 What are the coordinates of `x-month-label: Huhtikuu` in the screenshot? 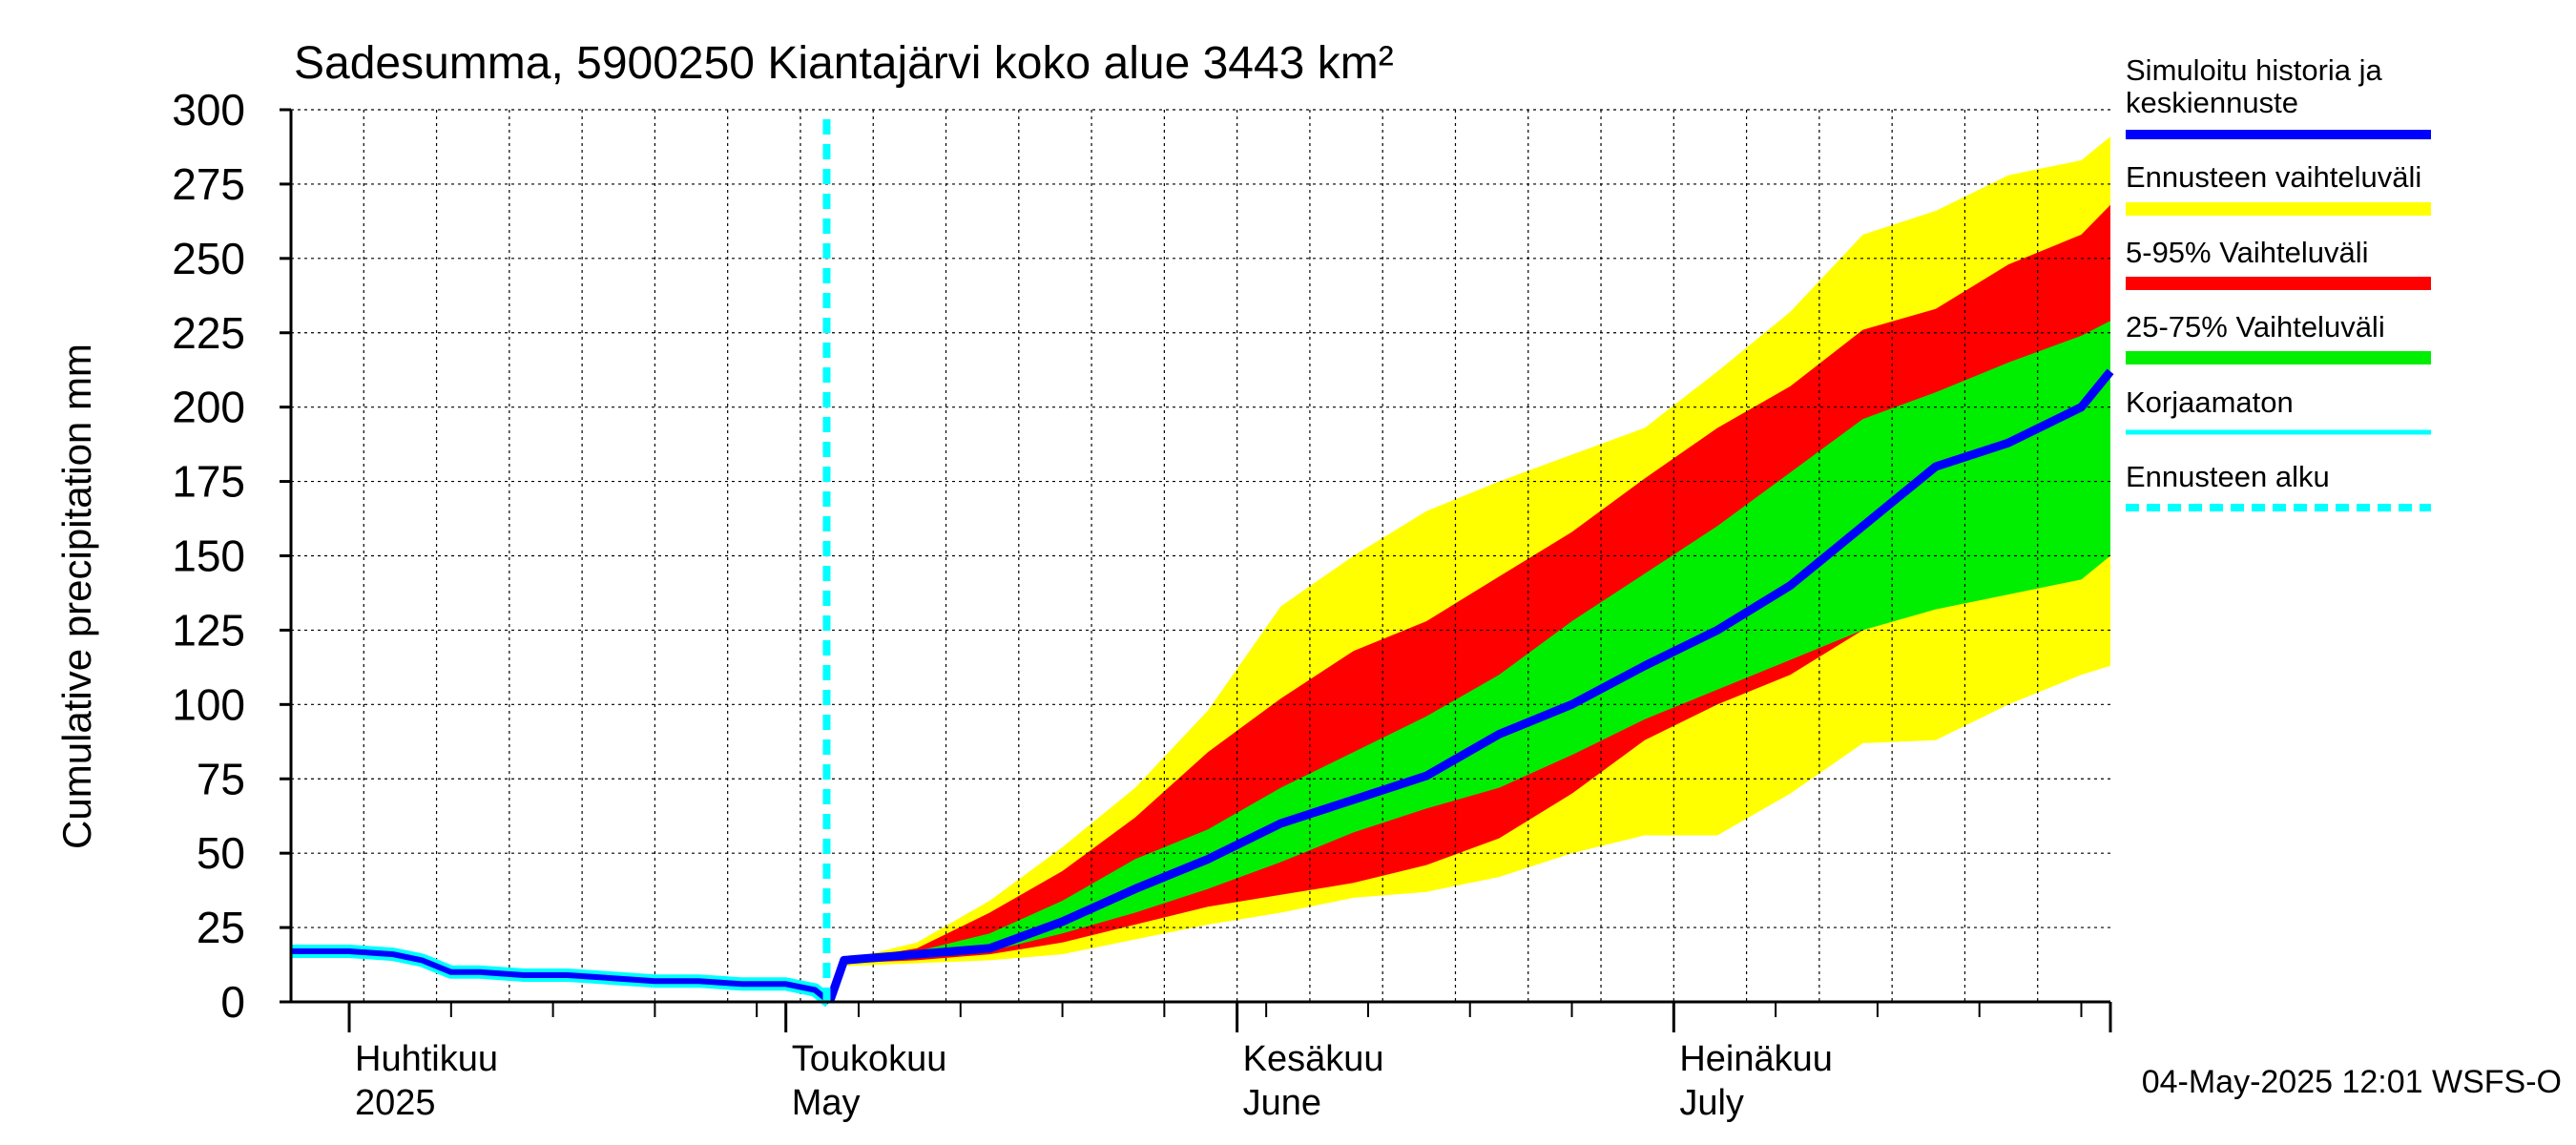 It's located at (426, 1059).